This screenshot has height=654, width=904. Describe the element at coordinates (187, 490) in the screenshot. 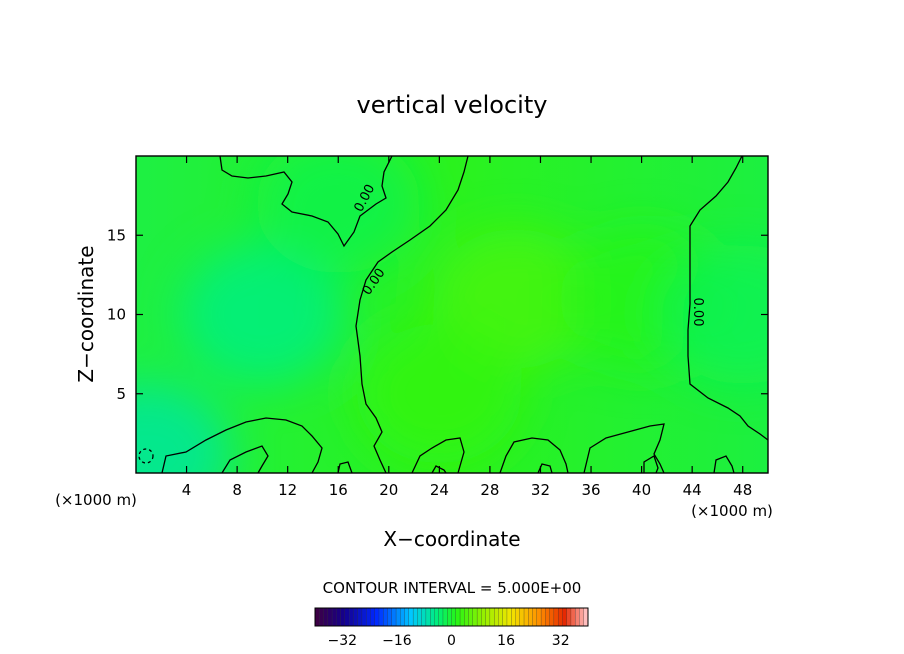

I see `x-tick-label: 4` at that location.